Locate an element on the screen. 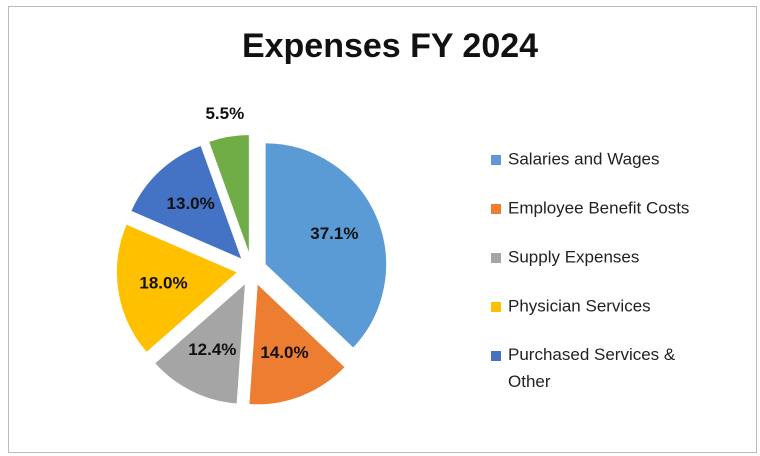  chart-title: Expenses FY 2024 is located at coordinates (390, 46).